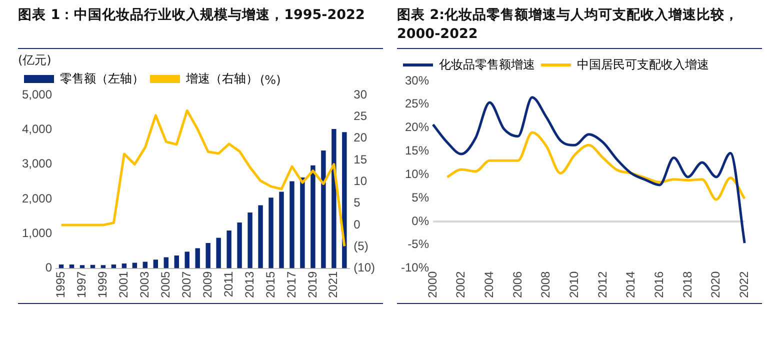 Image resolution: width=767 pixels, height=338 pixels. What do you see at coordinates (643, 64) in the screenshot?
I see `legend-label: 中国居民可支配收入增速` at bounding box center [643, 64].